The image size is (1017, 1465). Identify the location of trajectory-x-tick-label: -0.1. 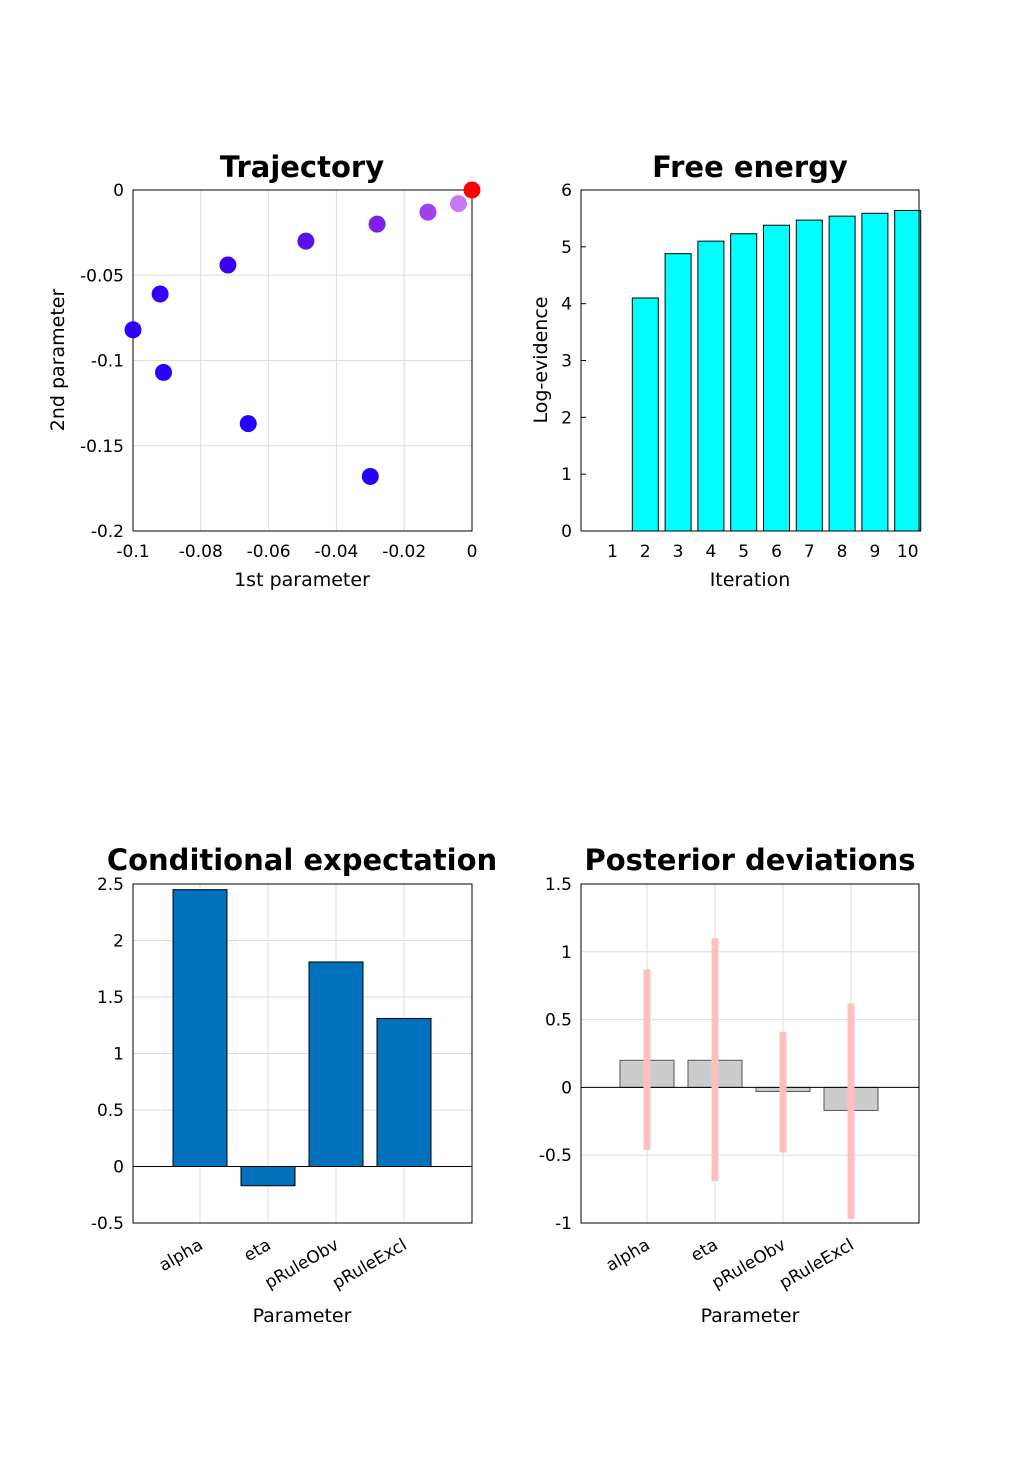
(132, 552).